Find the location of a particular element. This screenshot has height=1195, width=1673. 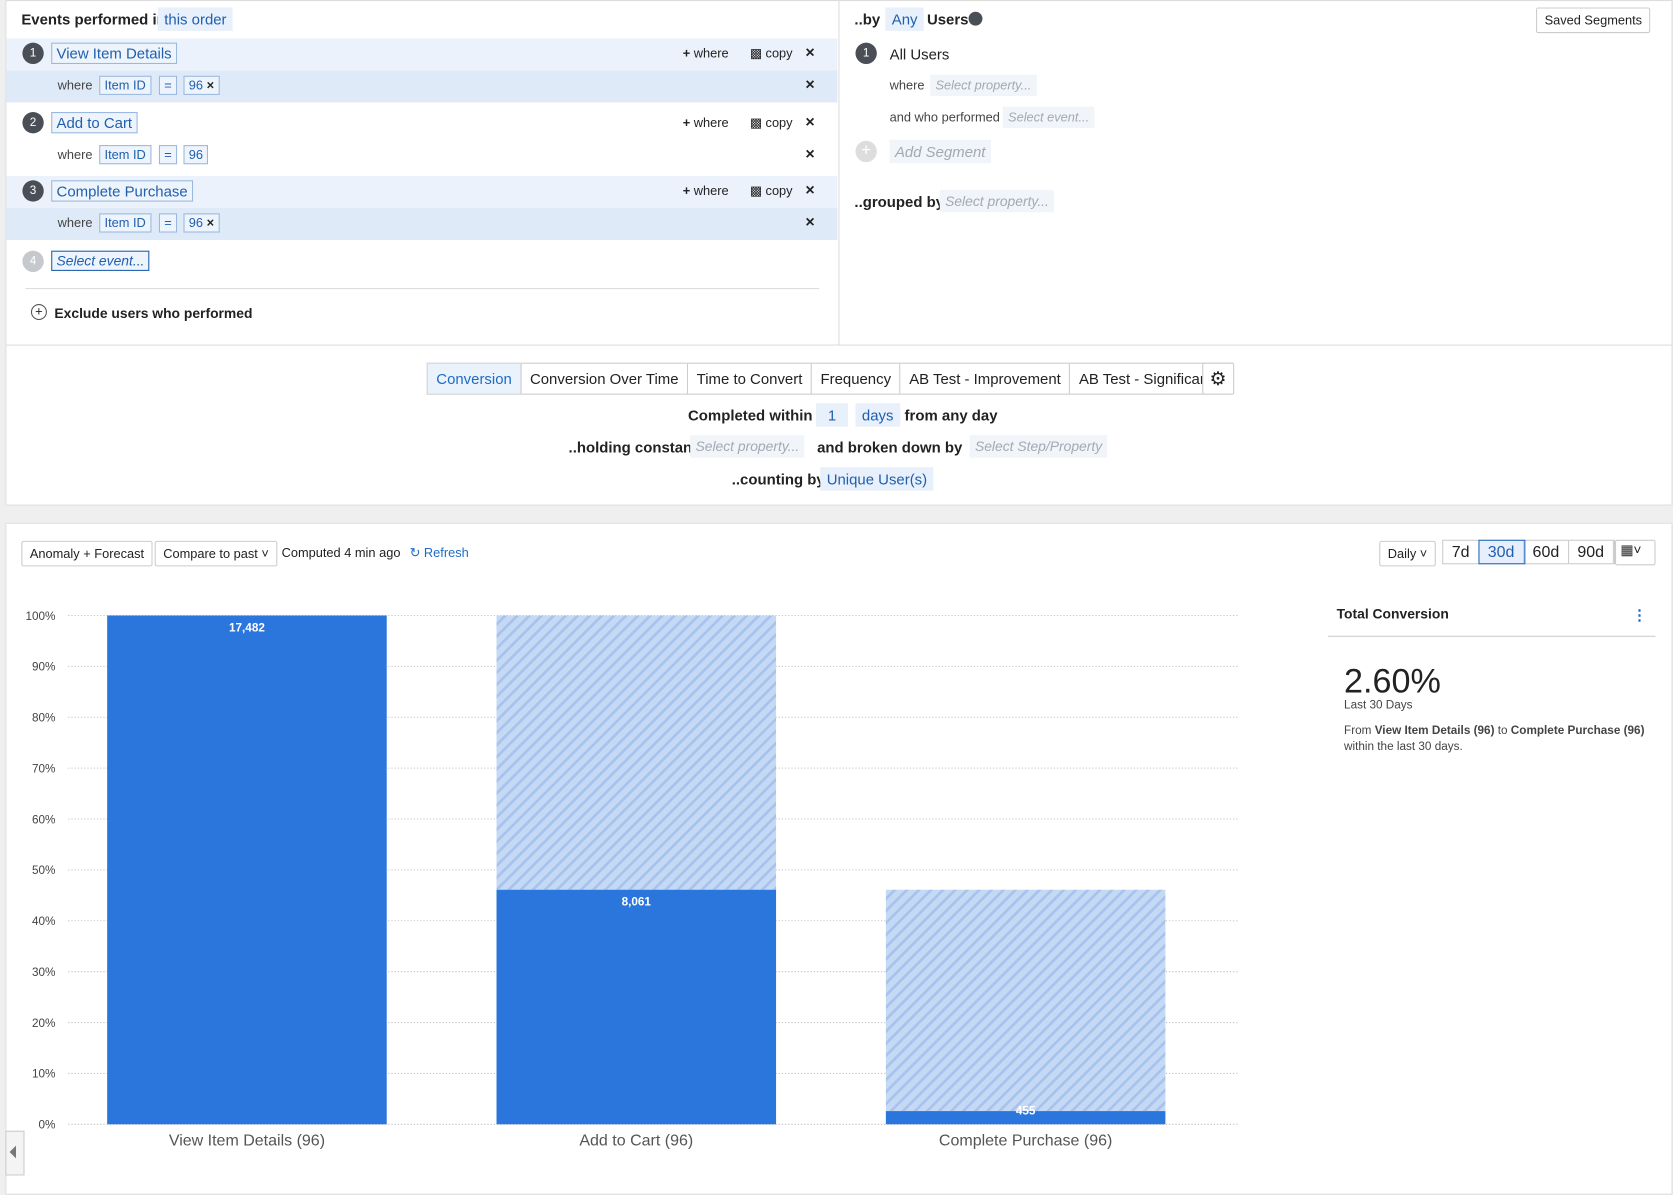

summary-from: From is located at coordinates (1359, 731).